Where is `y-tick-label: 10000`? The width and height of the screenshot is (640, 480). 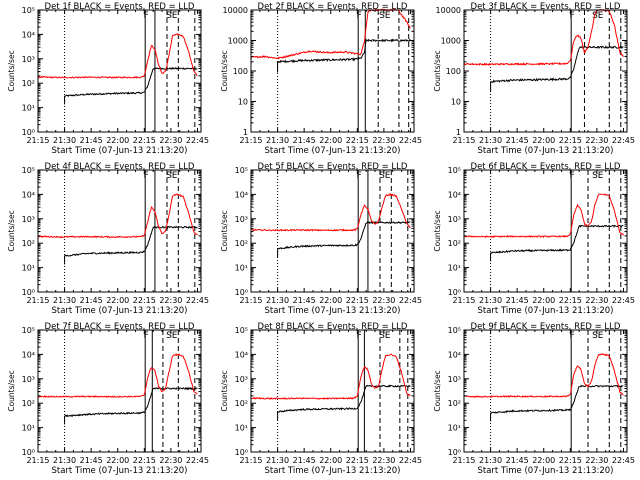
y-tick-label: 10000 is located at coordinates (448, 10).